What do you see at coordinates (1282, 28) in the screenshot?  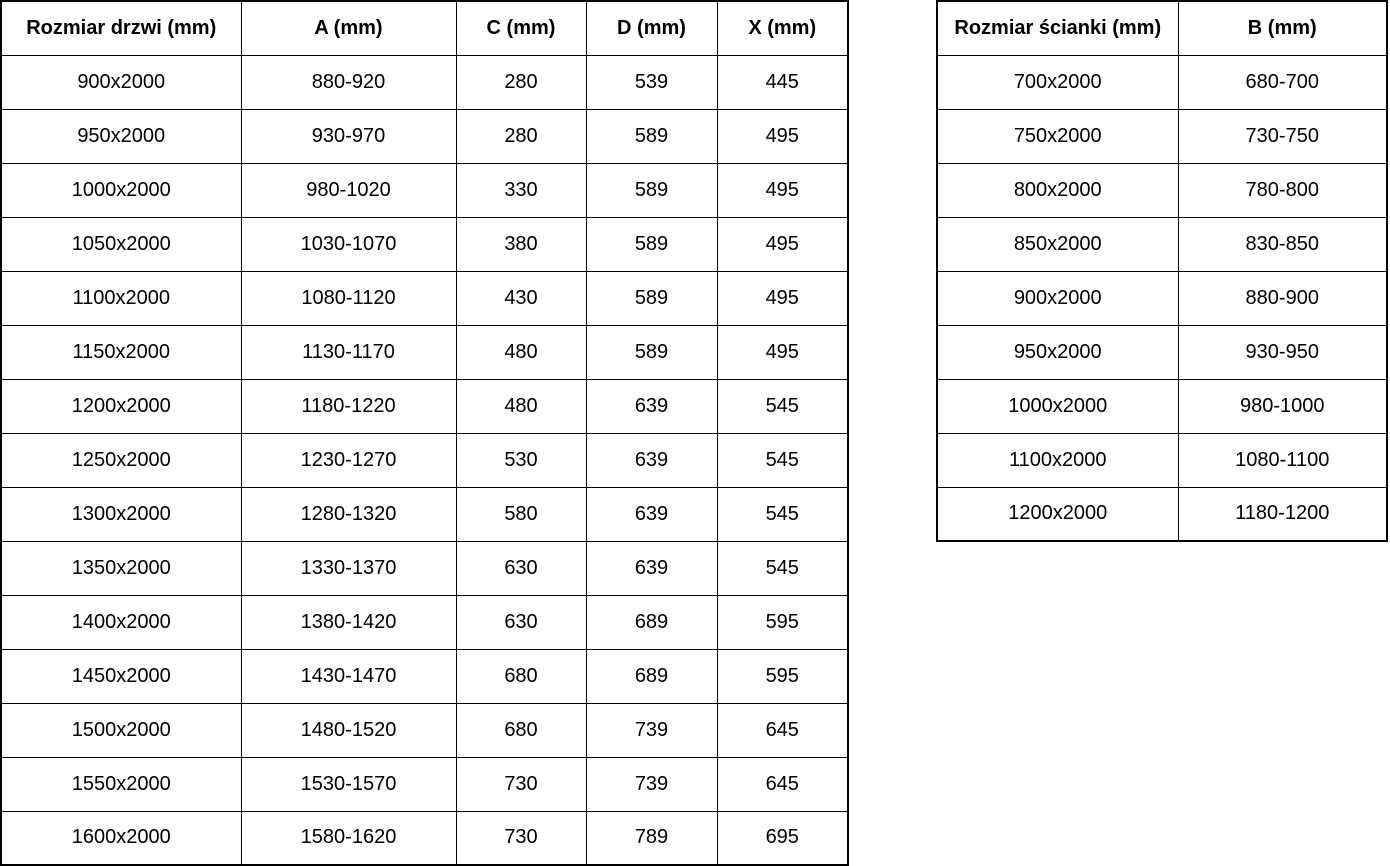 I see `header-b: B (mm)` at bounding box center [1282, 28].